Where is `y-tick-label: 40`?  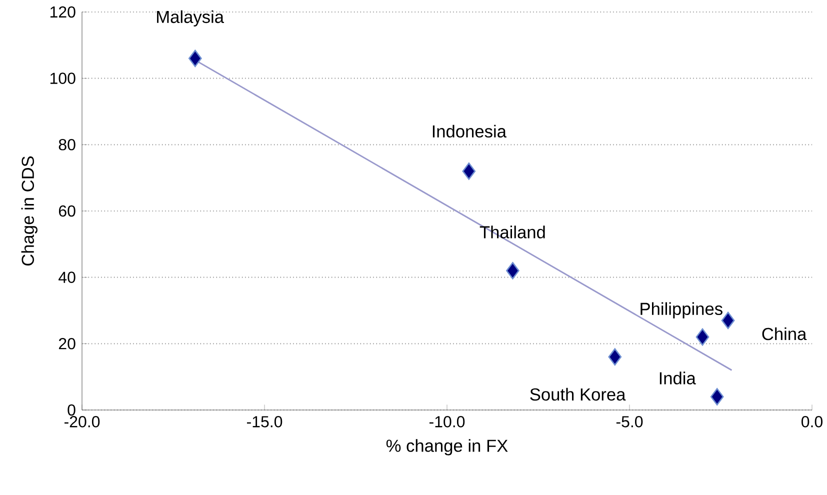 y-tick-label: 40 is located at coordinates (67, 277).